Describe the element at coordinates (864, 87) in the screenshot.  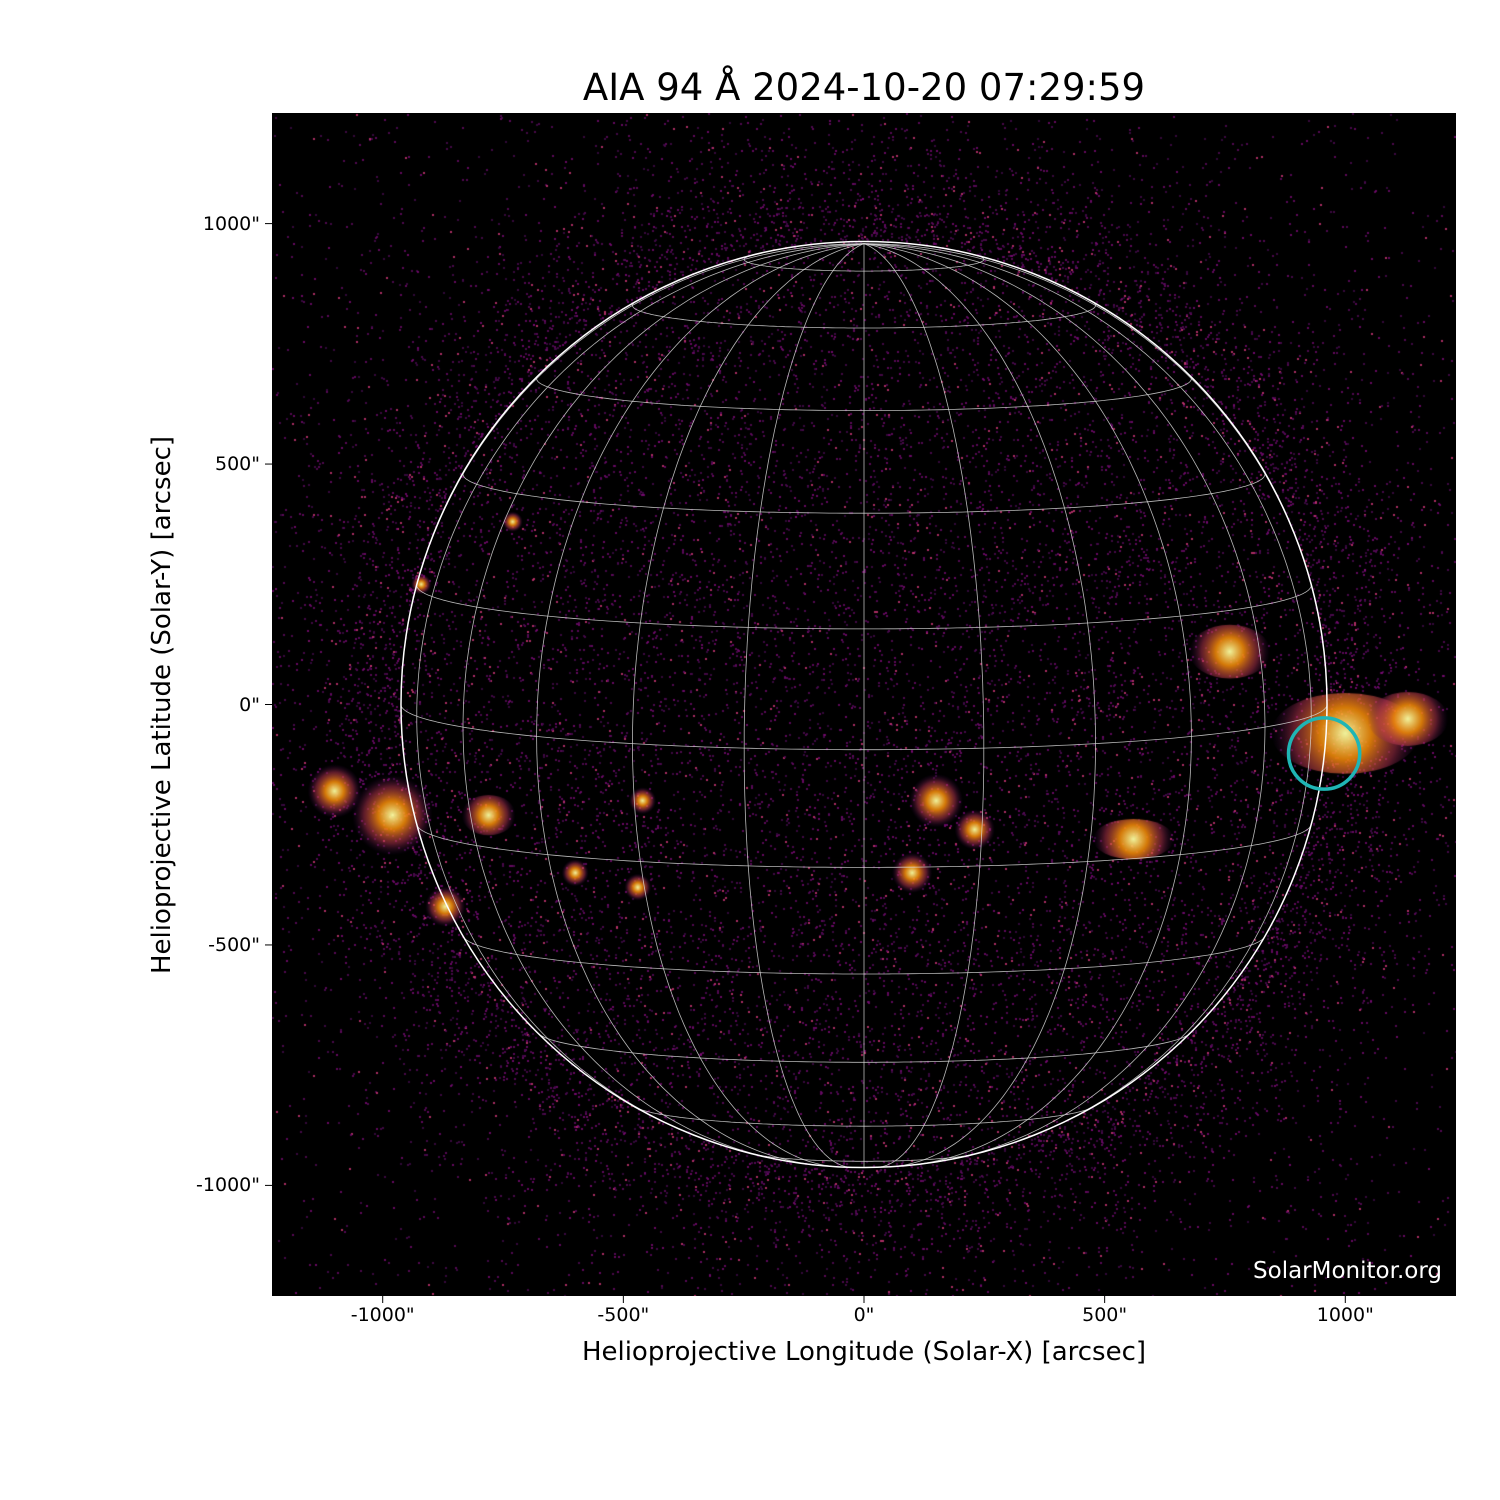
I see `chart-title: AIA 94 Å 2024-10-20 07:29:59` at that location.